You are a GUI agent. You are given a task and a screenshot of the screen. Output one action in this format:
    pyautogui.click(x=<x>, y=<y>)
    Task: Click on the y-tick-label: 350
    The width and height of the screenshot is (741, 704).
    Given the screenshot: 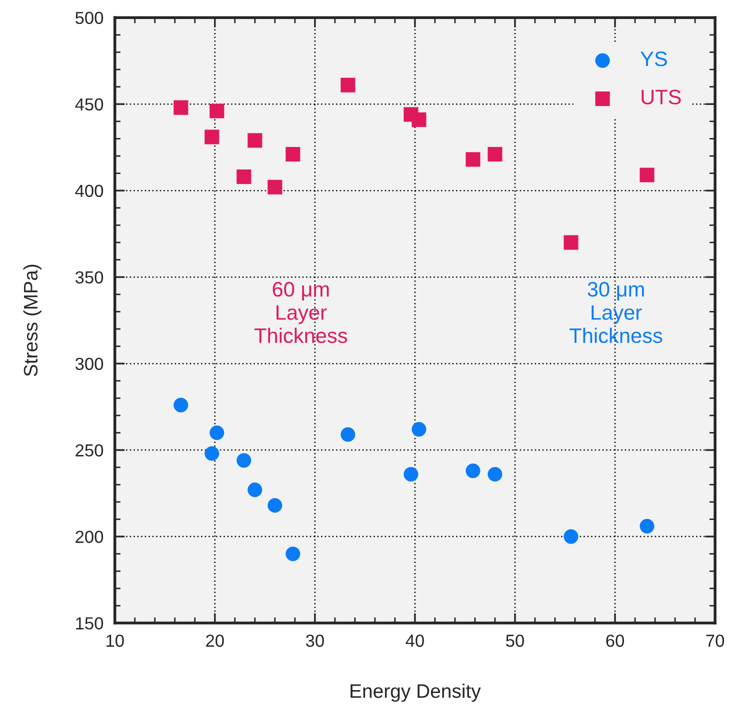 What is the action you would take?
    pyautogui.click(x=89, y=277)
    